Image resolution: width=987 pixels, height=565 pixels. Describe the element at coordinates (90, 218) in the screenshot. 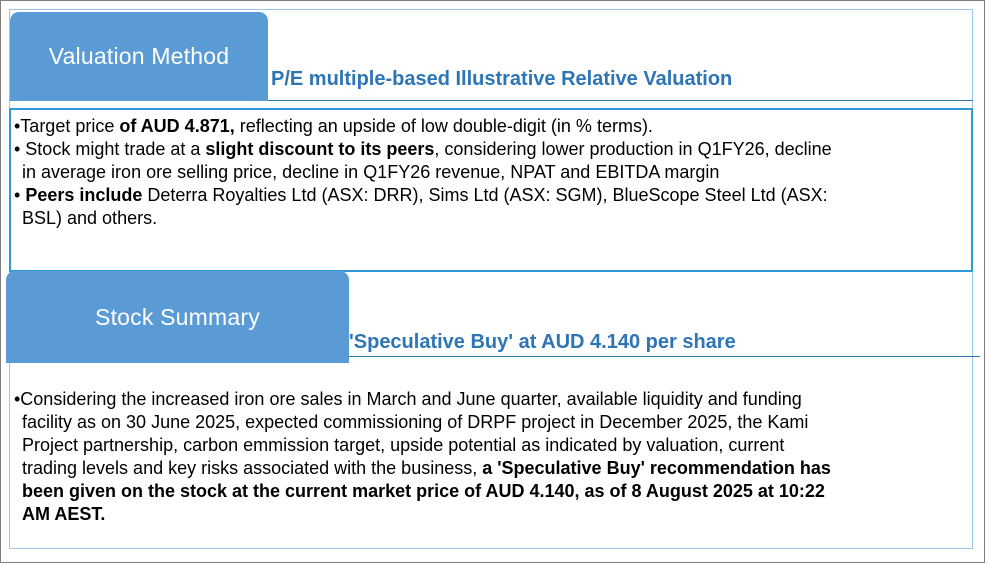

I see `valuation-bullet-peers-cont: BSL) and others.` at that location.